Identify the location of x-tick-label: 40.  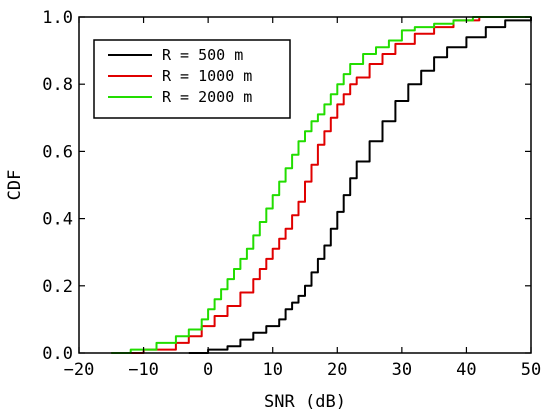
(466, 370).